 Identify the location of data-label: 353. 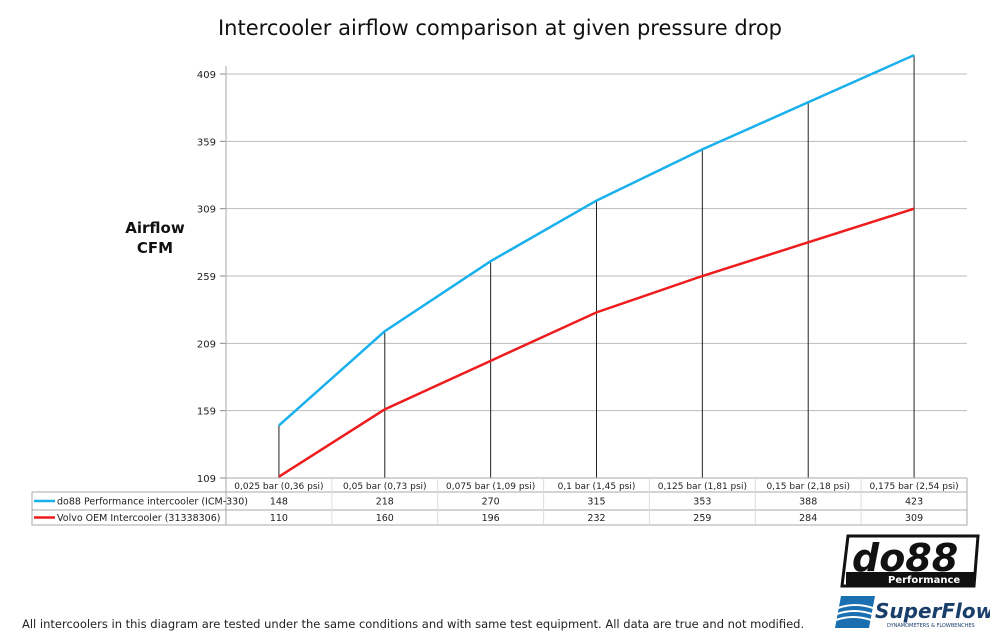
(702, 502).